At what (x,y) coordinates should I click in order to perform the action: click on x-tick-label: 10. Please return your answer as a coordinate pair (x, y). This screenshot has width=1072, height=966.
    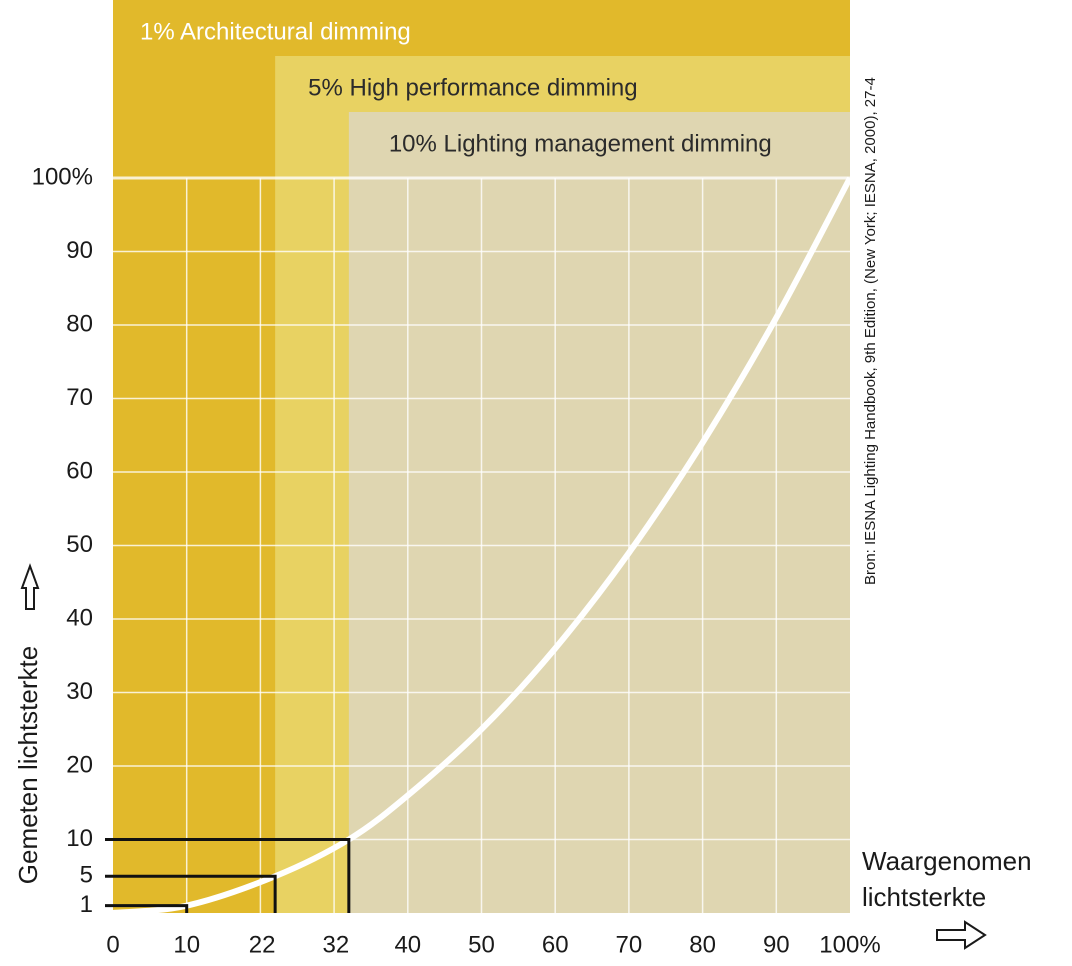
    Looking at the image, I should click on (186, 944).